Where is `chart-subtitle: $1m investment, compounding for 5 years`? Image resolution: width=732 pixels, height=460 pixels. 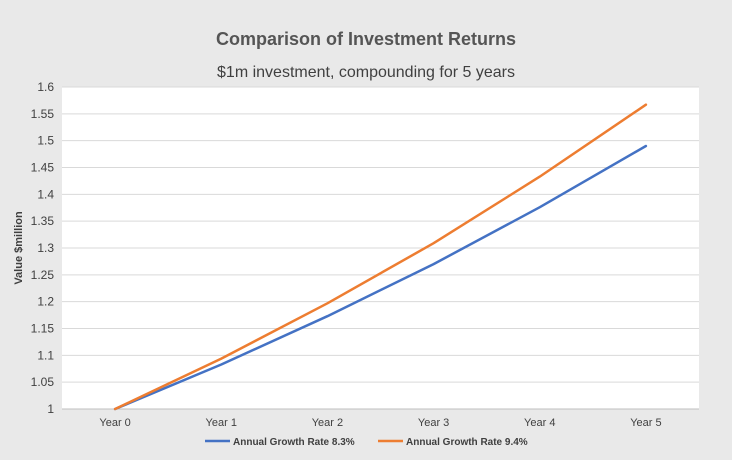 chart-subtitle: $1m investment, compounding for 5 years is located at coordinates (366, 72).